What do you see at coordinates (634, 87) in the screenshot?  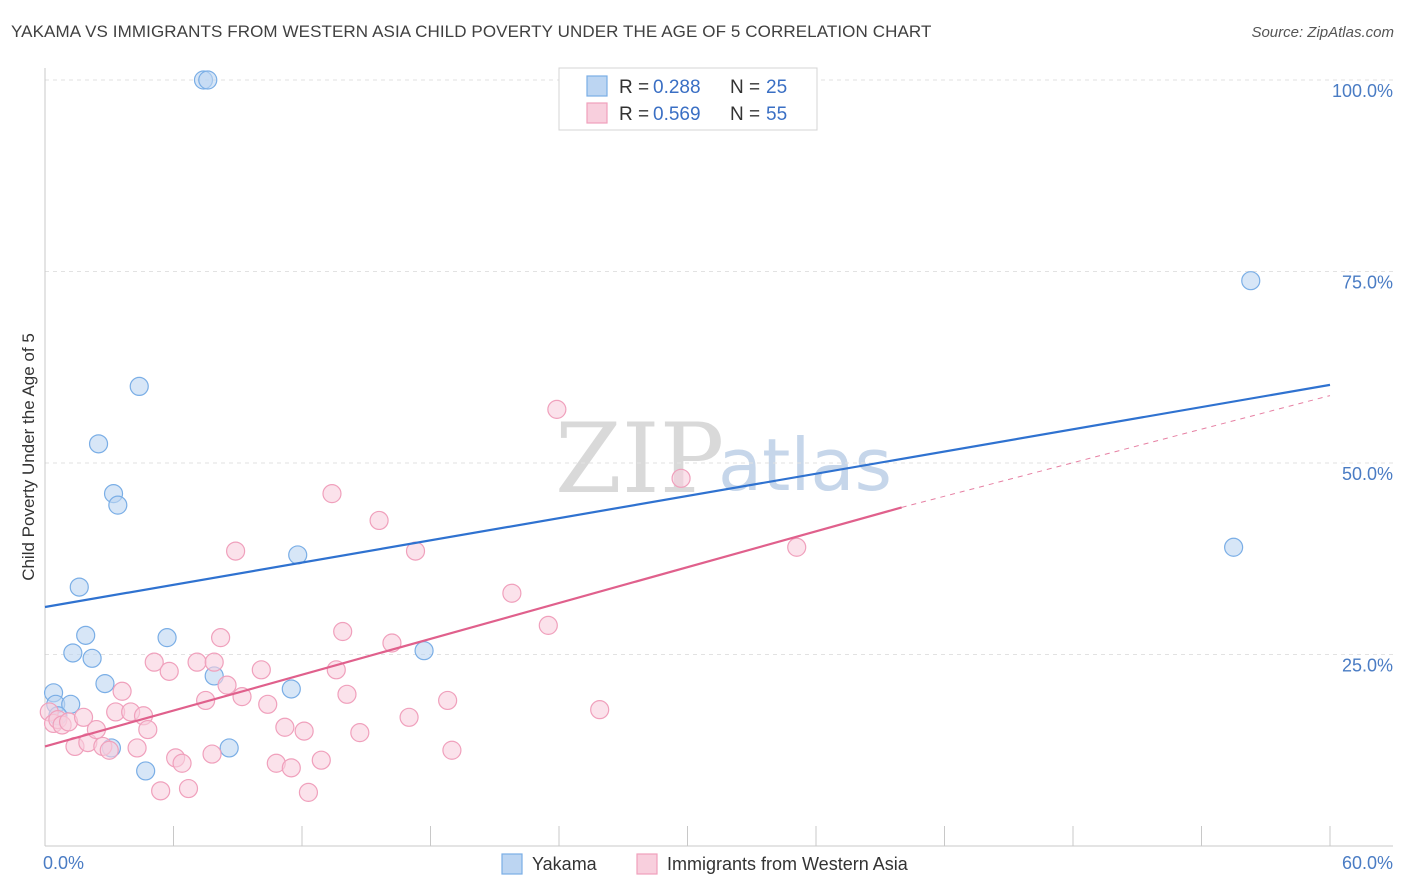 I see `legend-r-label-yakama: R =` at bounding box center [634, 87].